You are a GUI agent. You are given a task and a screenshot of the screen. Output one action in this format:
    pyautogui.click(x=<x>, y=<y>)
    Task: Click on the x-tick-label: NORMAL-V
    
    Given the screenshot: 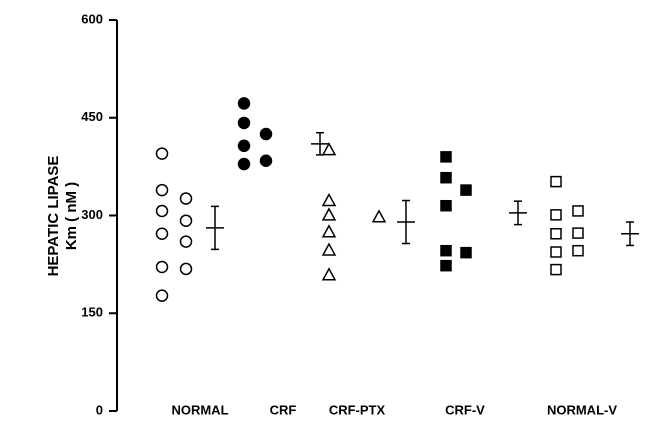 What is the action you would take?
    pyautogui.click(x=582, y=409)
    